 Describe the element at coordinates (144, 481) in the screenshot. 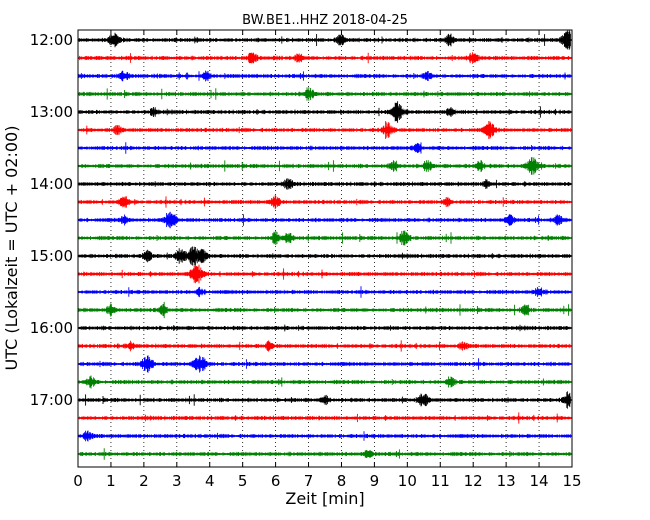

I see `x-tick-label: 2` at that location.